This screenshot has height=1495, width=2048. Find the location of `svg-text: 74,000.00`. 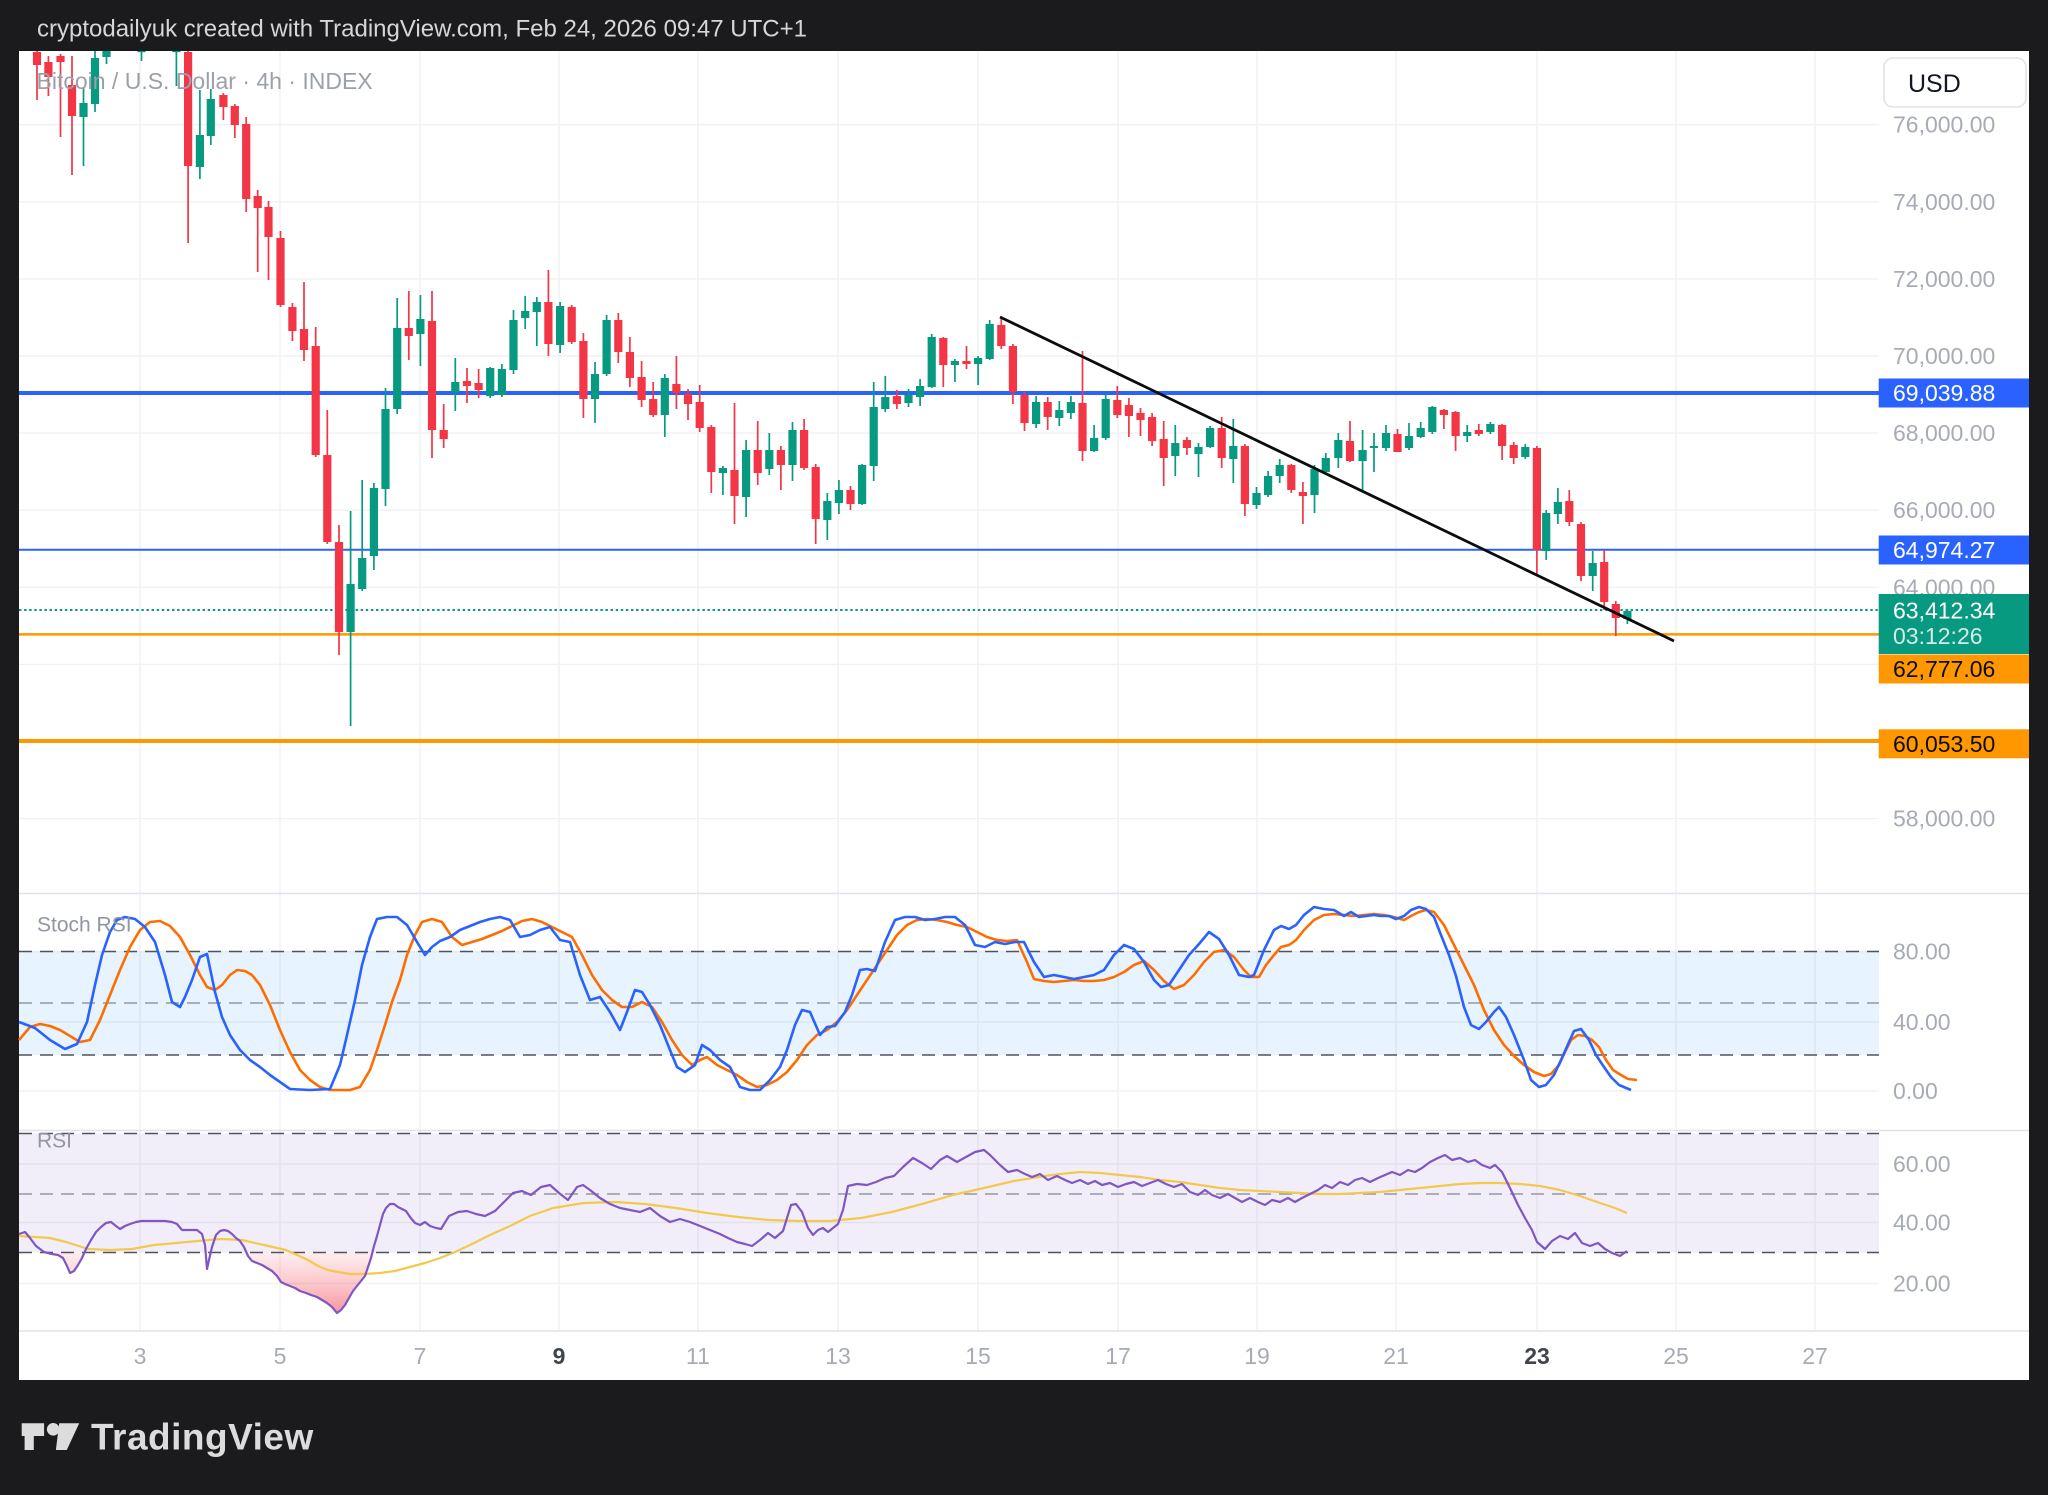

svg-text: 74,000.00 is located at coordinates (1944, 202).